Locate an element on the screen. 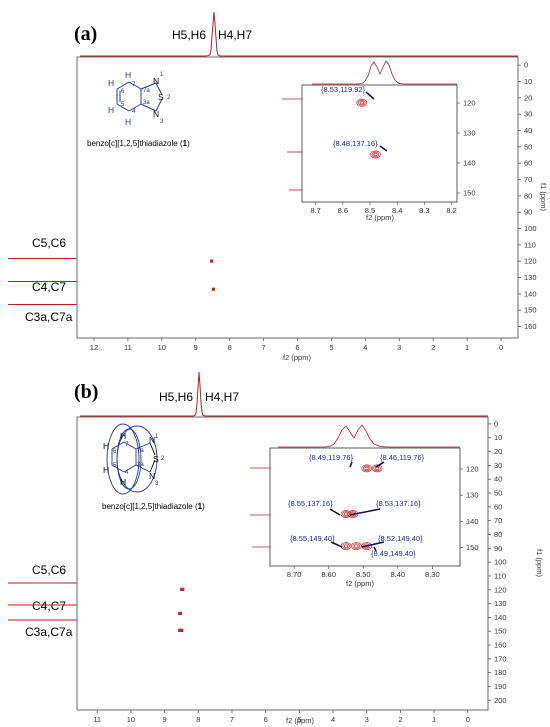  x-tick-label-a-3: 9 is located at coordinates (196, 347).